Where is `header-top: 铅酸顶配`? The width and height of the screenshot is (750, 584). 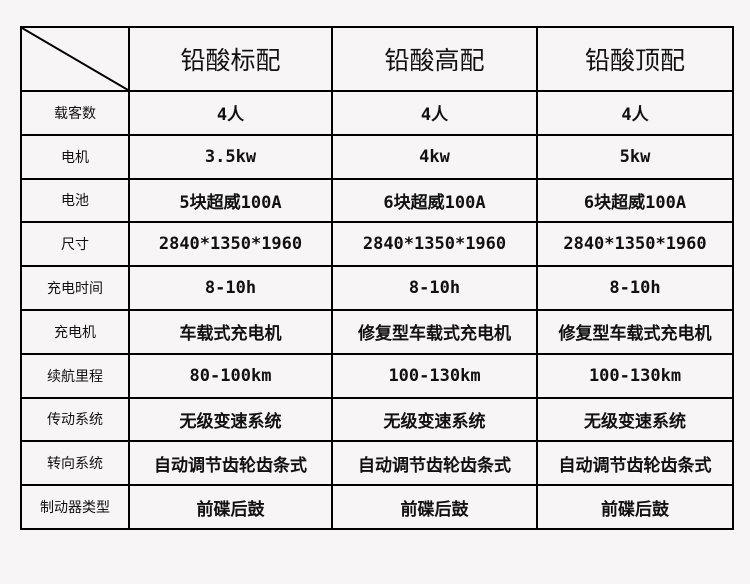 header-top: 铅酸顶配 is located at coordinates (635, 59).